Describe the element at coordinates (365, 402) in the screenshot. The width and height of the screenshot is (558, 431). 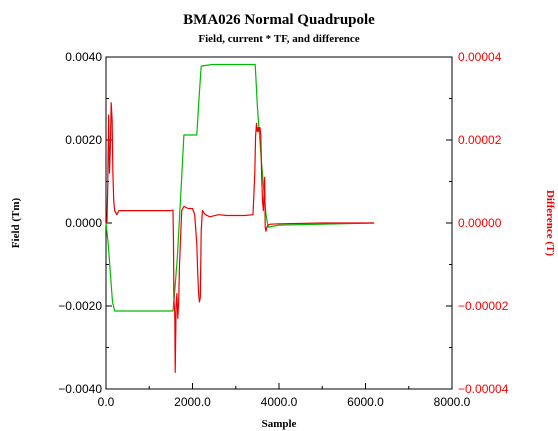
I see `x-tick-label: 6000.0` at that location.